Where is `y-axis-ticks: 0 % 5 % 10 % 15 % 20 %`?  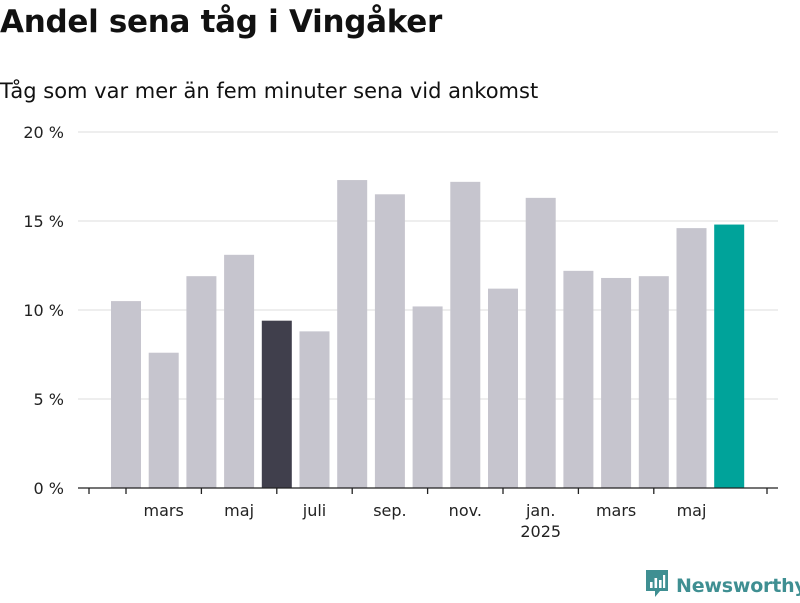 y-axis-ticks: 0 % 5 % 10 % 15 % 20 % is located at coordinates (43, 310).